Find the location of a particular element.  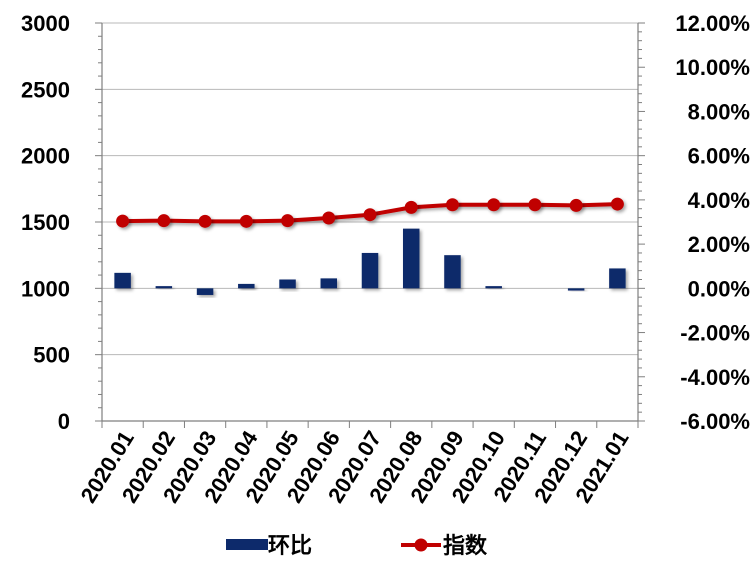

legend: 环比 指数 is located at coordinates (357, 546).